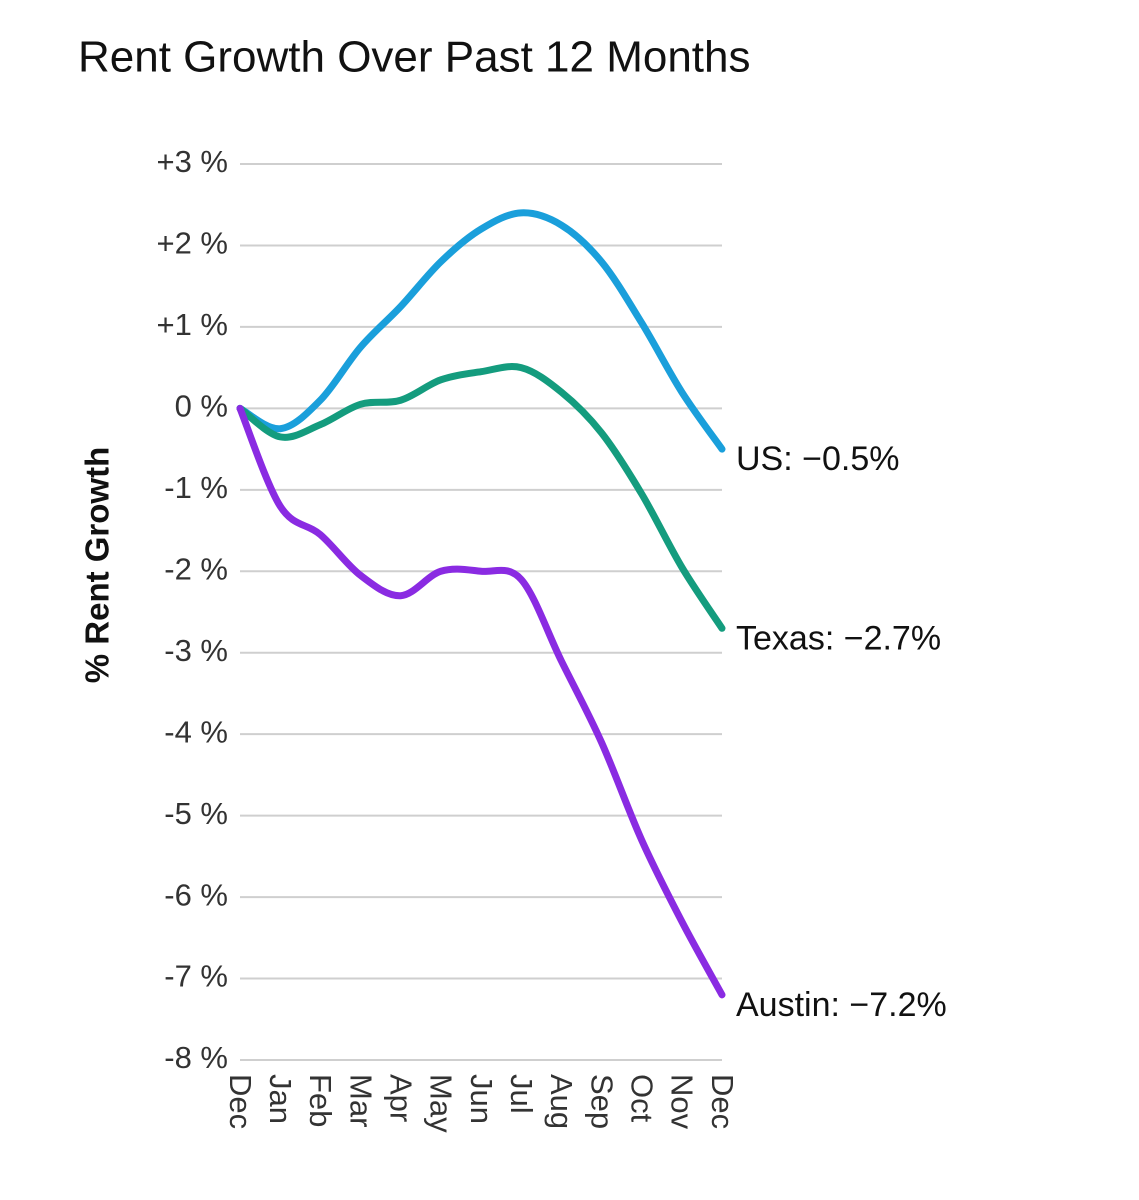 The width and height of the screenshot is (1139, 1200). Describe the element at coordinates (360, 1100) in the screenshot. I see `x-tick-label: Mar` at that location.